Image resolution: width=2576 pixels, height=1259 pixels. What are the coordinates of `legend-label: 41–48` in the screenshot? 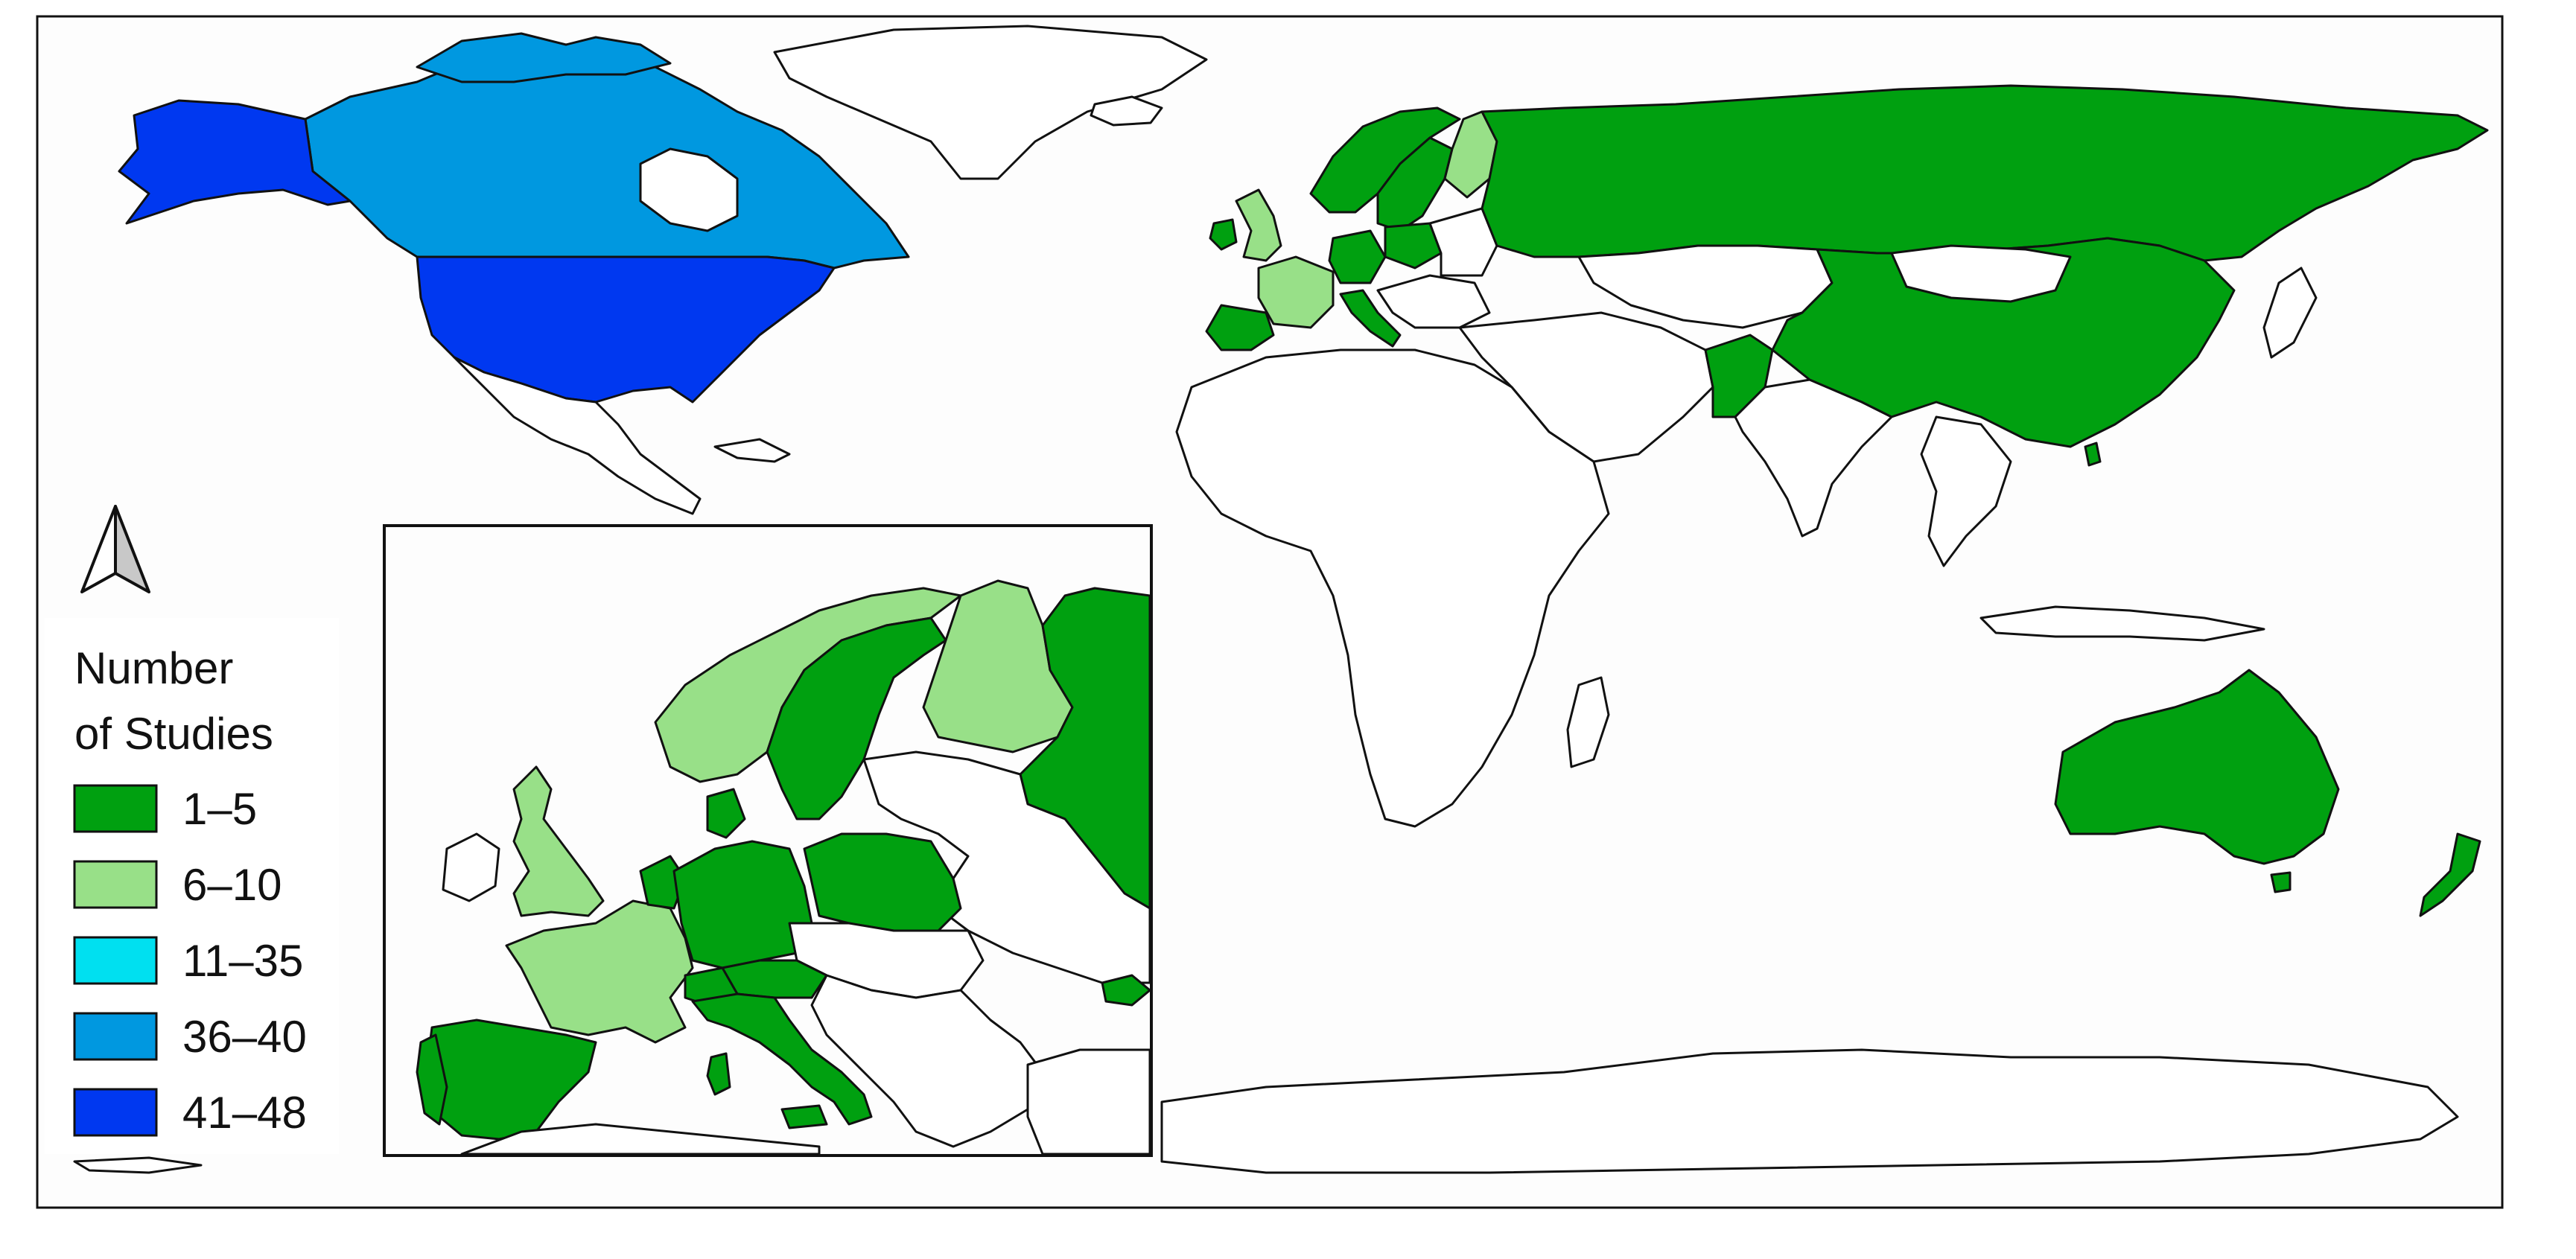 It's located at (244, 1113).